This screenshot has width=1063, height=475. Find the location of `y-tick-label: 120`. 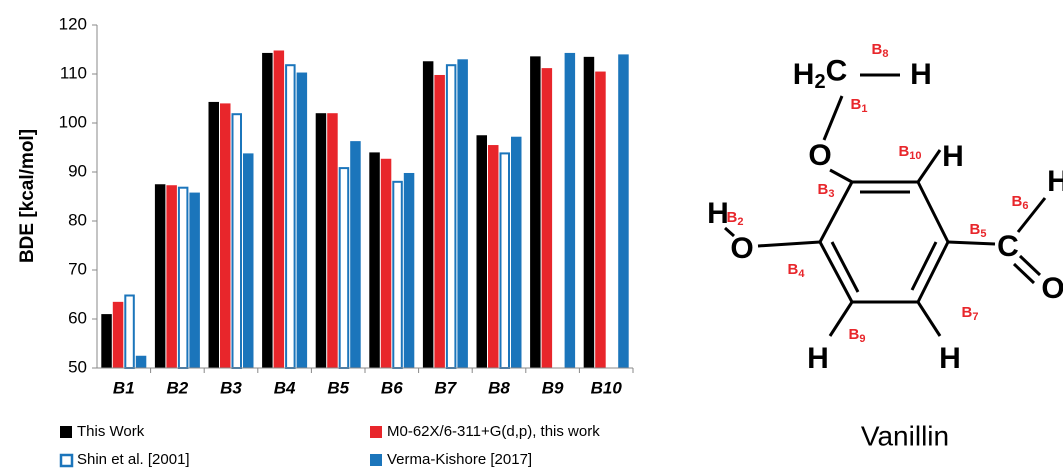

y-tick-label: 120 is located at coordinates (73, 23).